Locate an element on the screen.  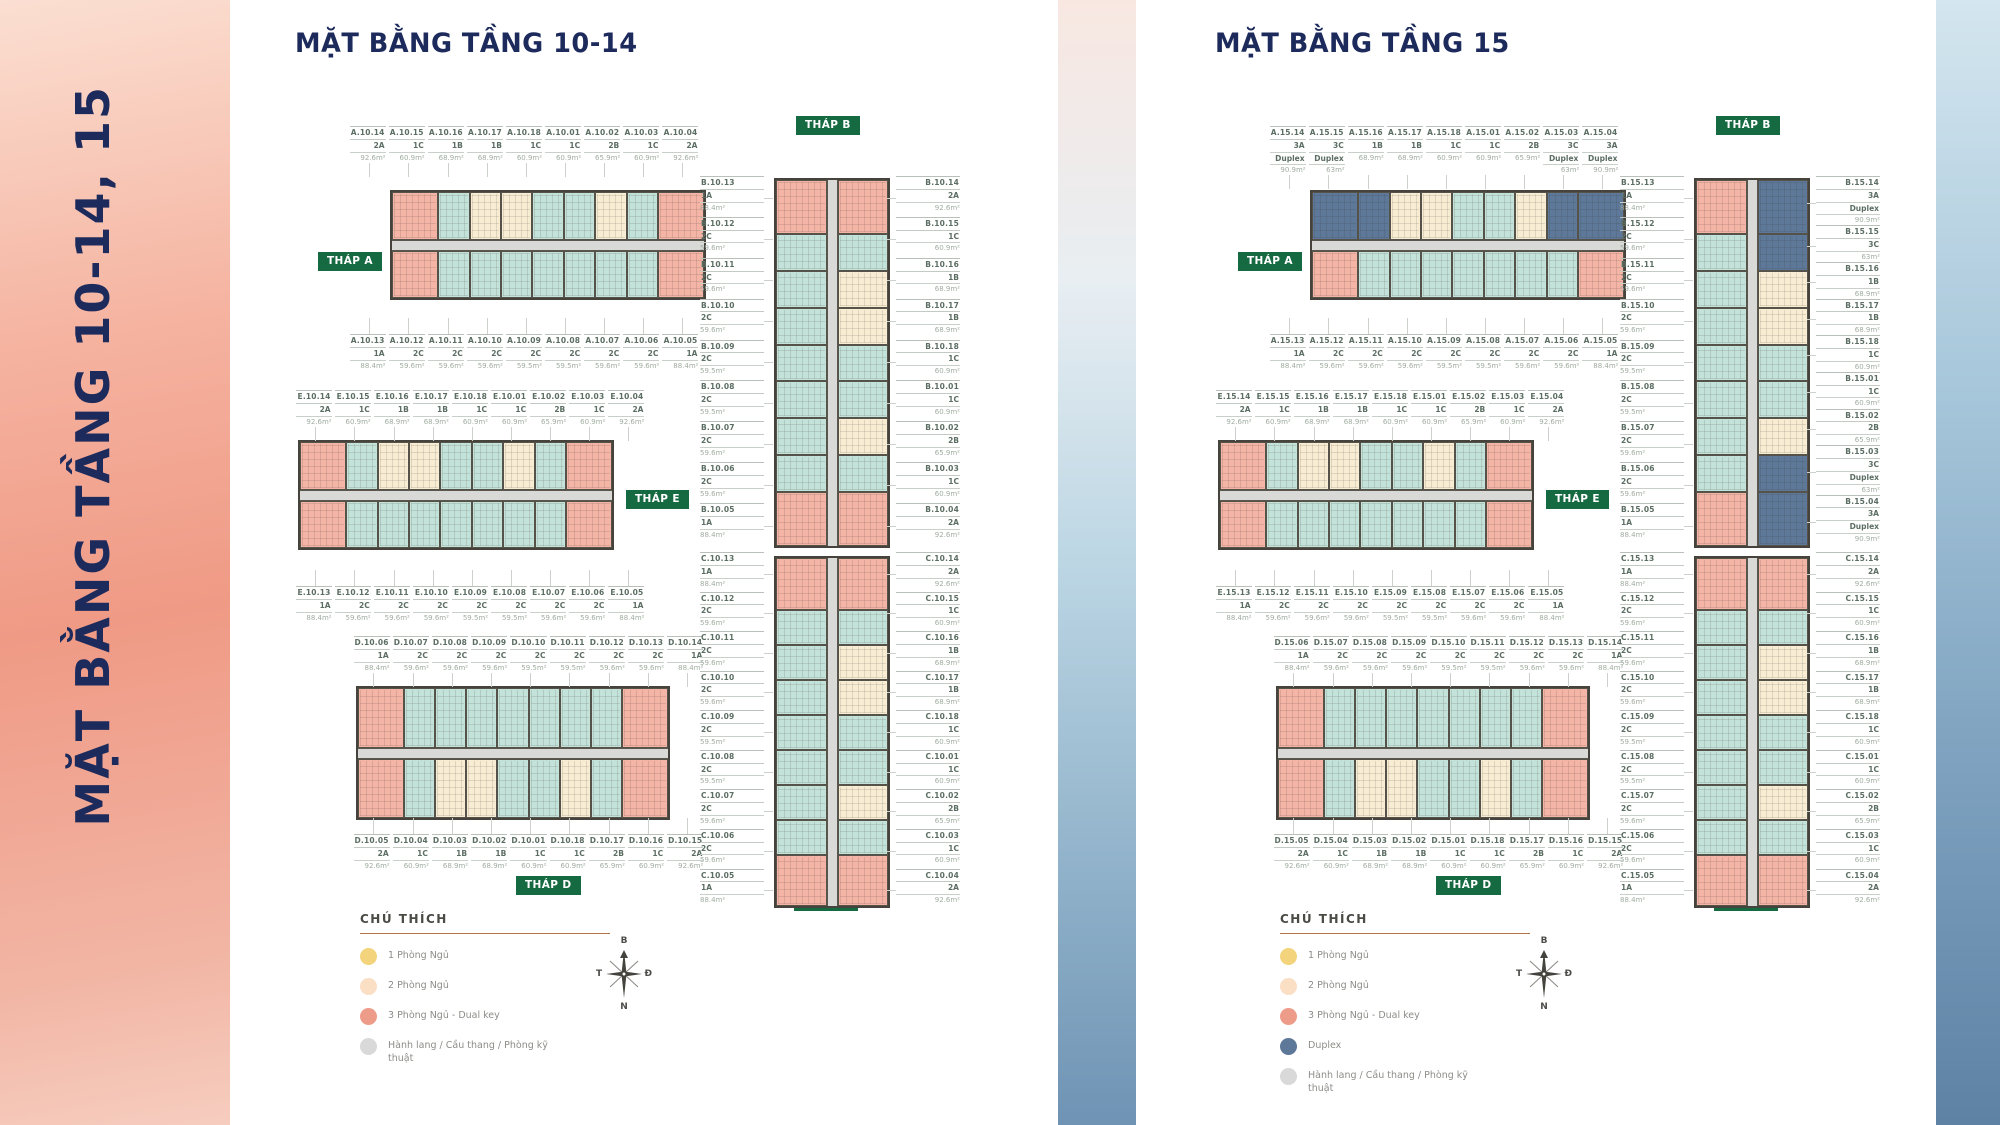
legend-item-label: Duplex is located at coordinates (1325, 1045).